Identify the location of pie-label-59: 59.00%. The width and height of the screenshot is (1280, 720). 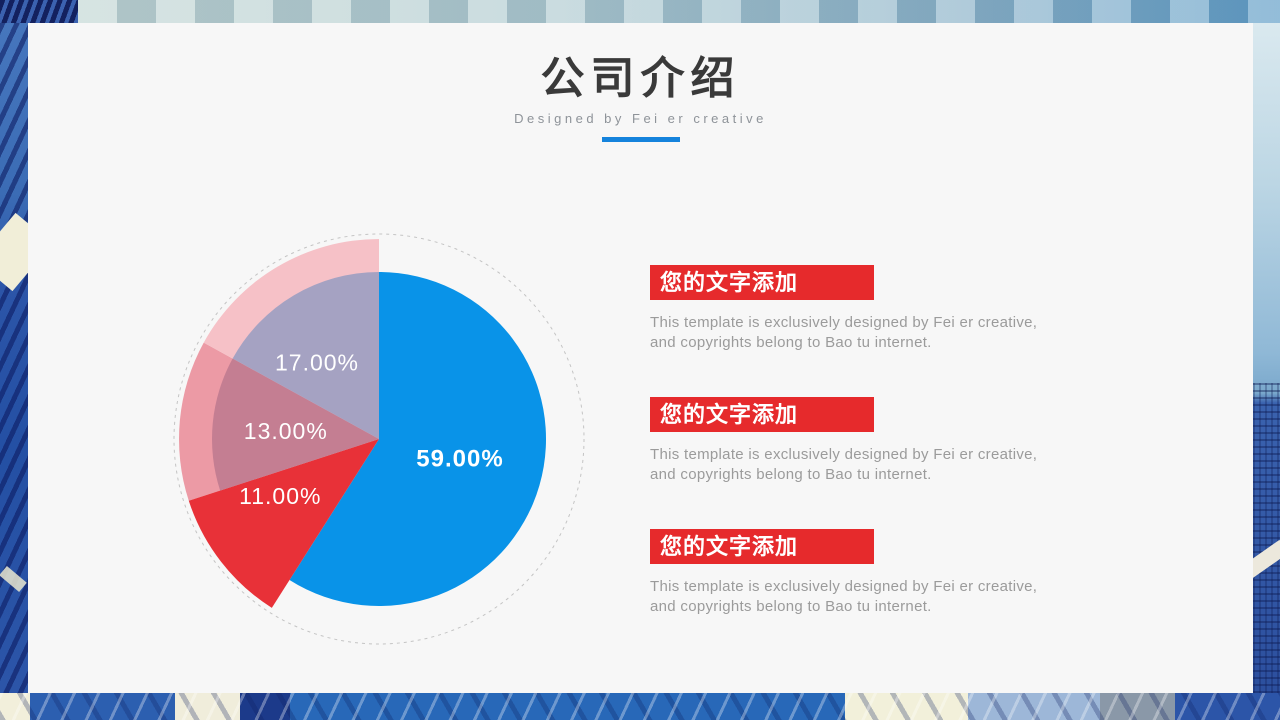
(459, 459).